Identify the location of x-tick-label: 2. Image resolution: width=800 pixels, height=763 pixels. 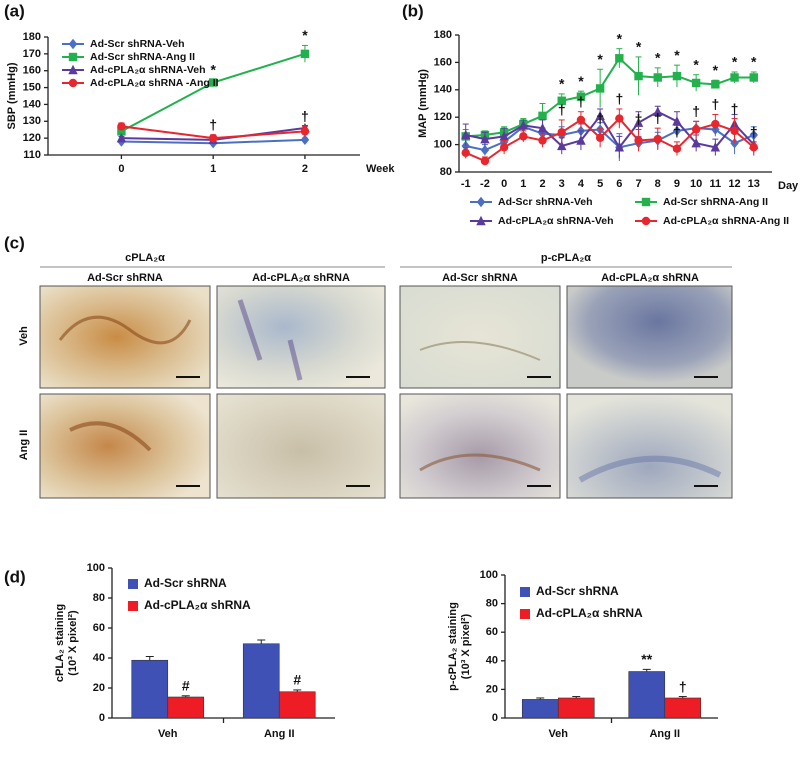
(305, 169).